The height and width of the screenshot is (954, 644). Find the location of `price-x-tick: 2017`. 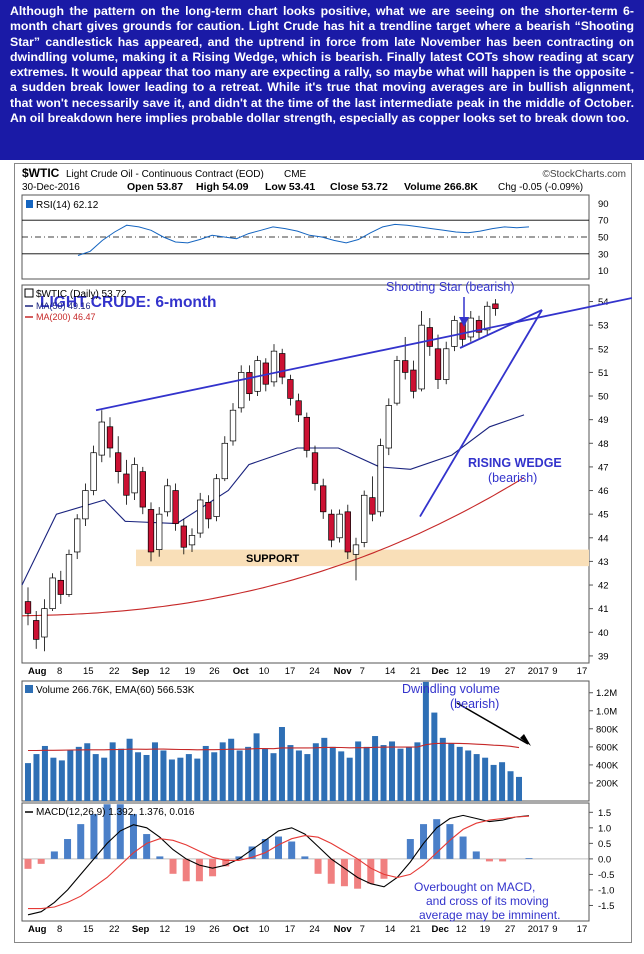

price-x-tick: 2017 is located at coordinates (538, 671).